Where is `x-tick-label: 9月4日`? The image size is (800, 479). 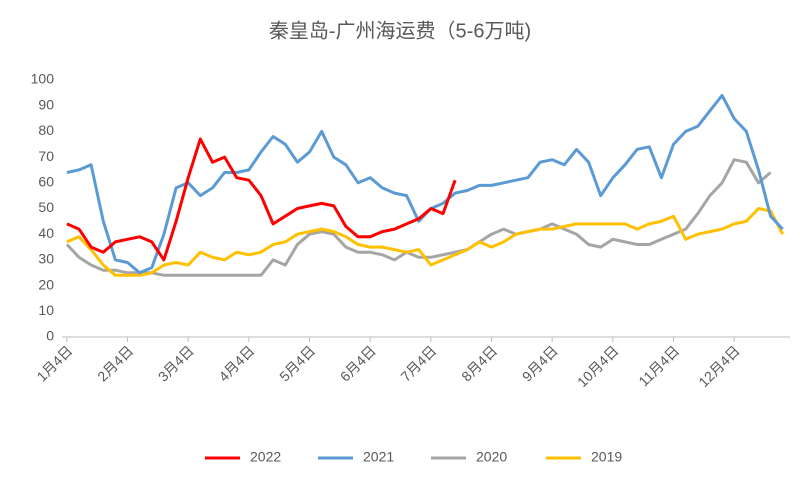
x-tick-label: 9月4日 is located at coordinates (540, 363).